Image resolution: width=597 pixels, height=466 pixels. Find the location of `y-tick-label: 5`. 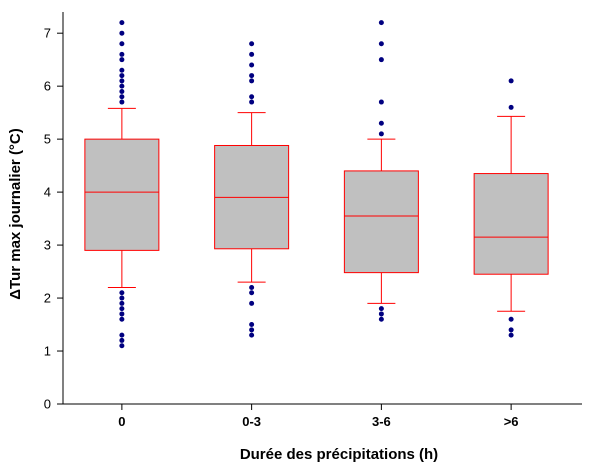

y-tick-label: 5 is located at coordinates (47, 139).